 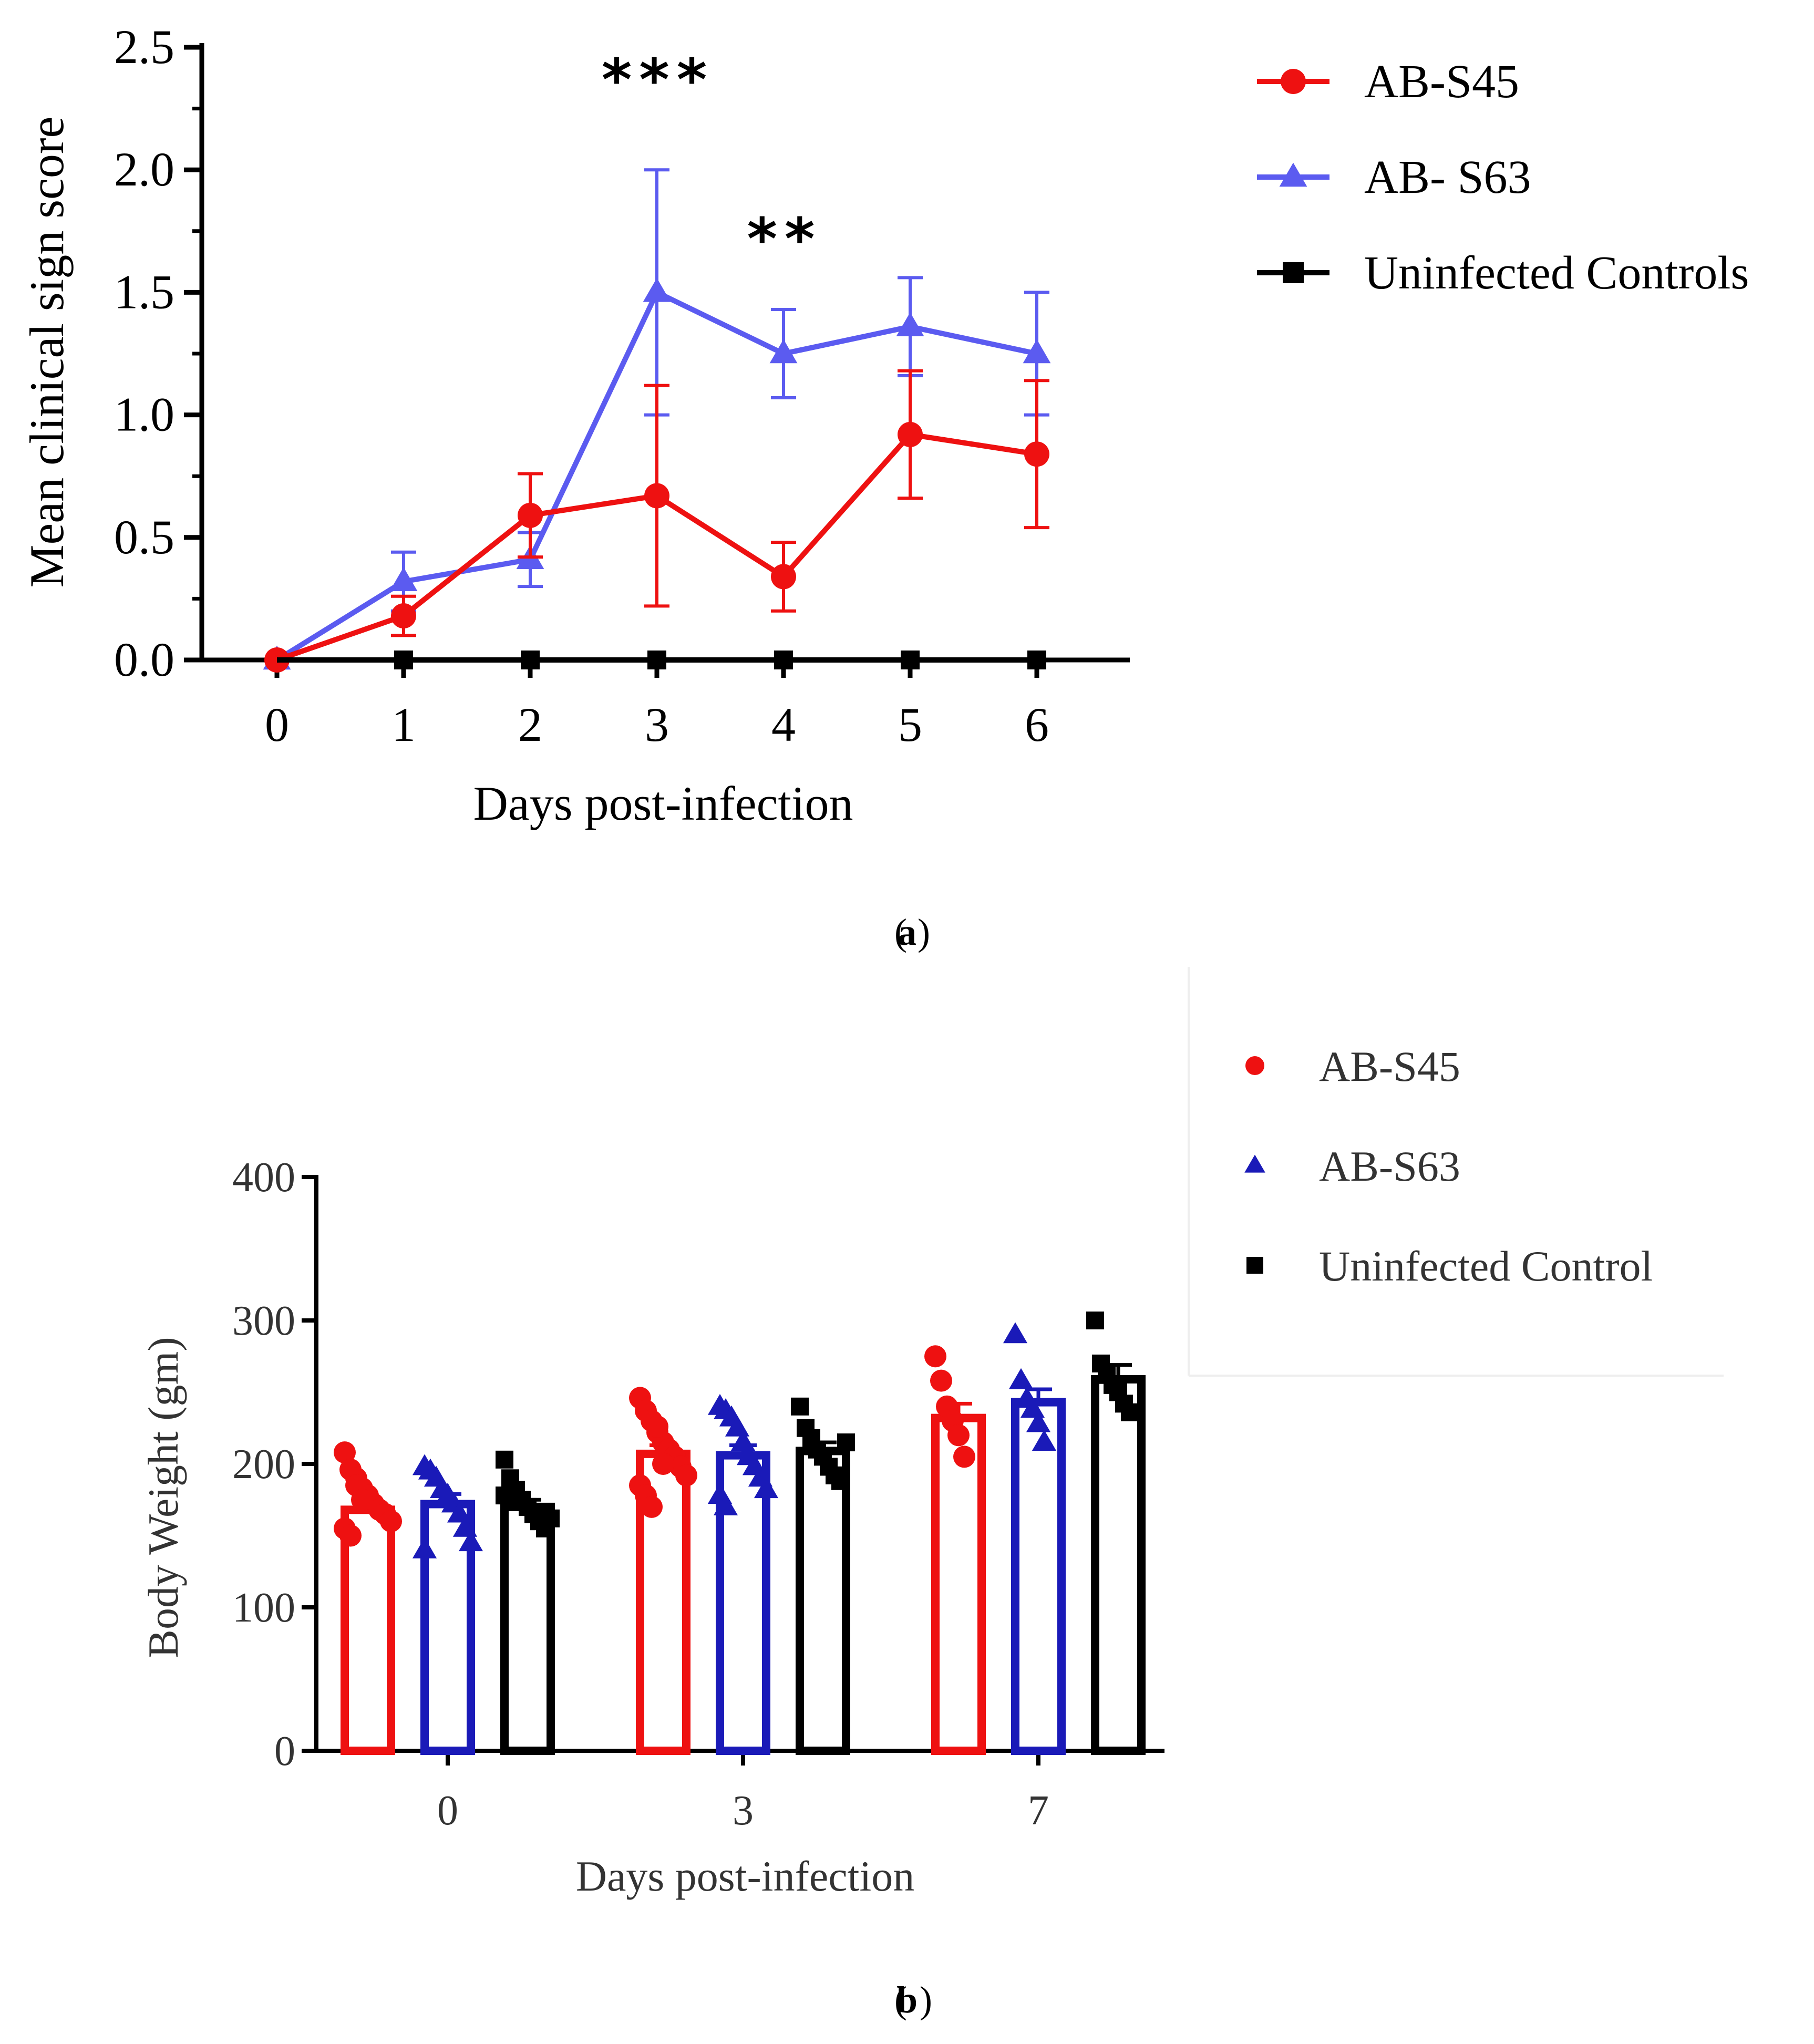 What do you see at coordinates (144, 415) in the screenshot?
I see `y-tick-label: 1.0` at bounding box center [144, 415].